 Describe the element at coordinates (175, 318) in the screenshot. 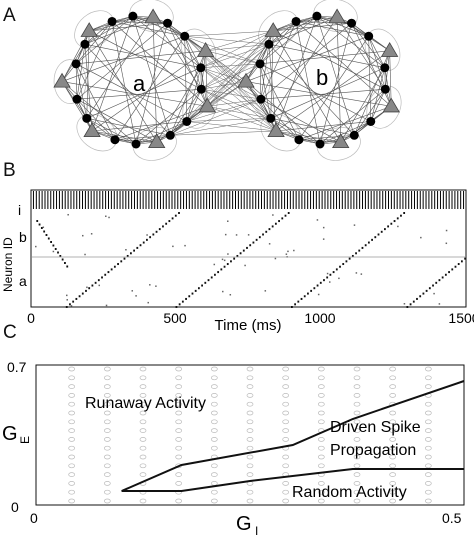

I see `x-tick-500: 500` at that location.